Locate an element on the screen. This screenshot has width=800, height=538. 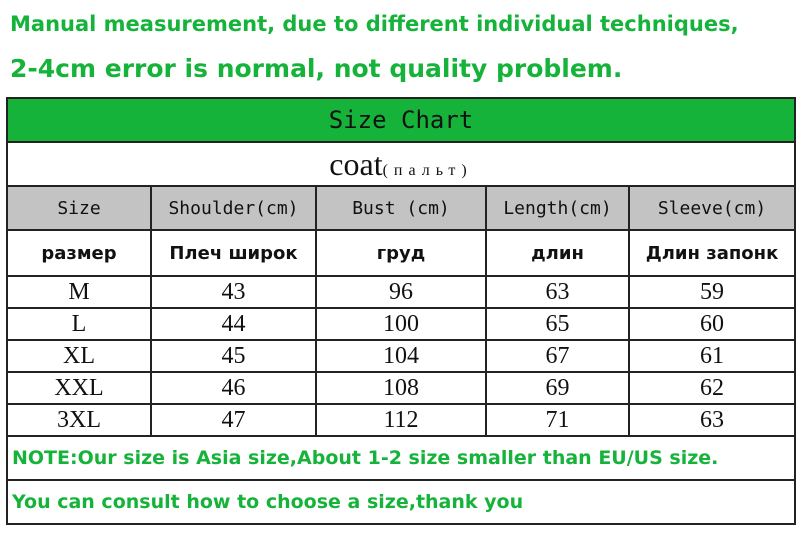
garment-ru: (пальт) is located at coordinates (427, 170).